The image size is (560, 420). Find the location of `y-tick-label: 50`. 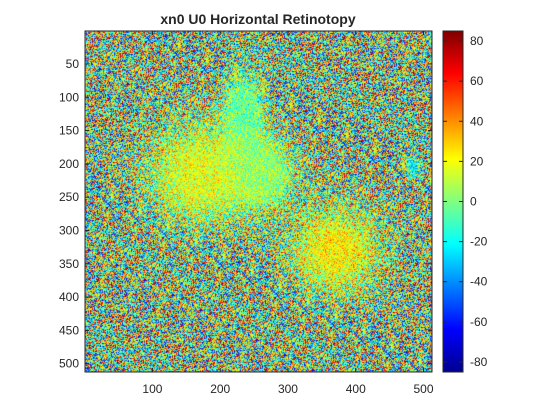

y-tick-label: 50 is located at coordinates (73, 64).